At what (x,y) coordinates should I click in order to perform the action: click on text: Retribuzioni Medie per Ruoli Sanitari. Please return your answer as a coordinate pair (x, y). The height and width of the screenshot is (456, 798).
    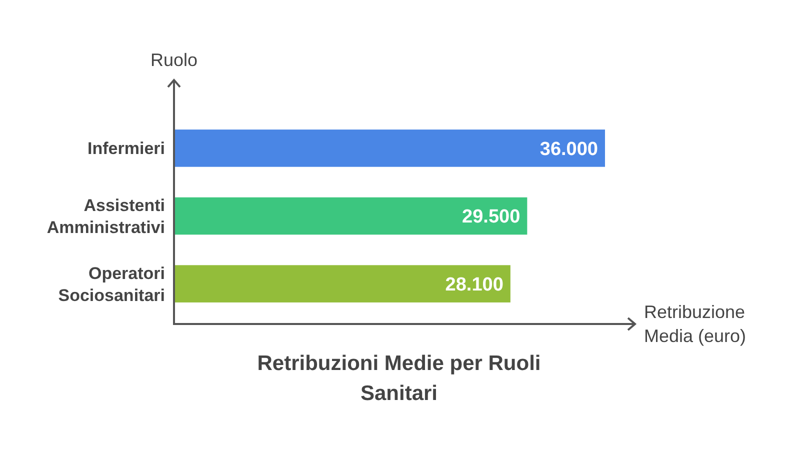
    Looking at the image, I should click on (399, 378).